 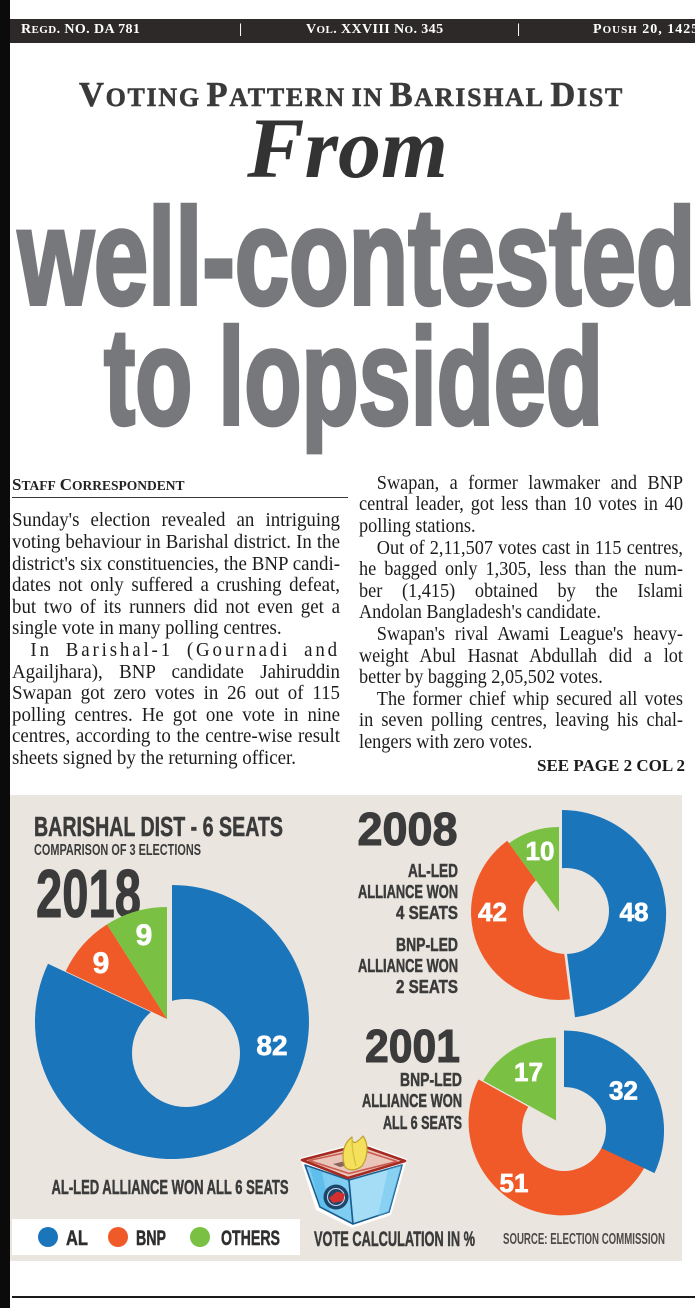 I want to click on svg-text: SOURCE: ELECTION COMMISSION, so click(x=584, y=1239).